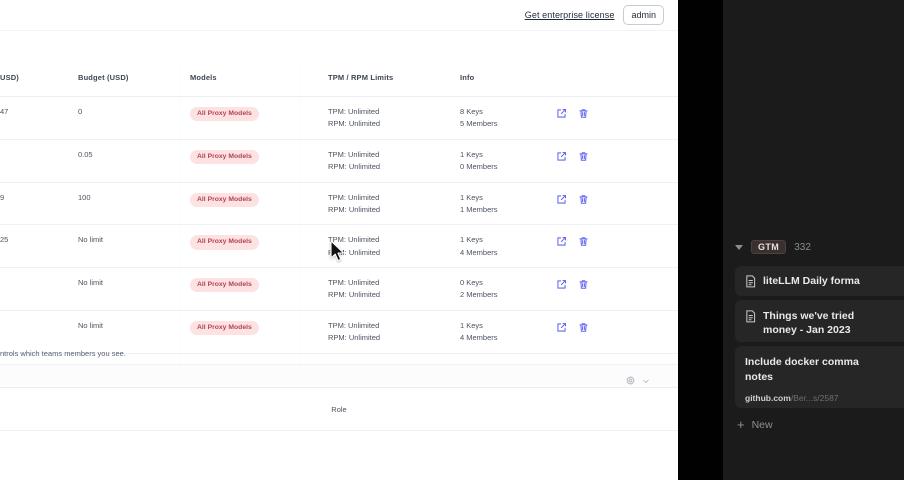  Describe the element at coordinates (646, 378) in the screenshot. I see `chevron-down-icon` at that location.